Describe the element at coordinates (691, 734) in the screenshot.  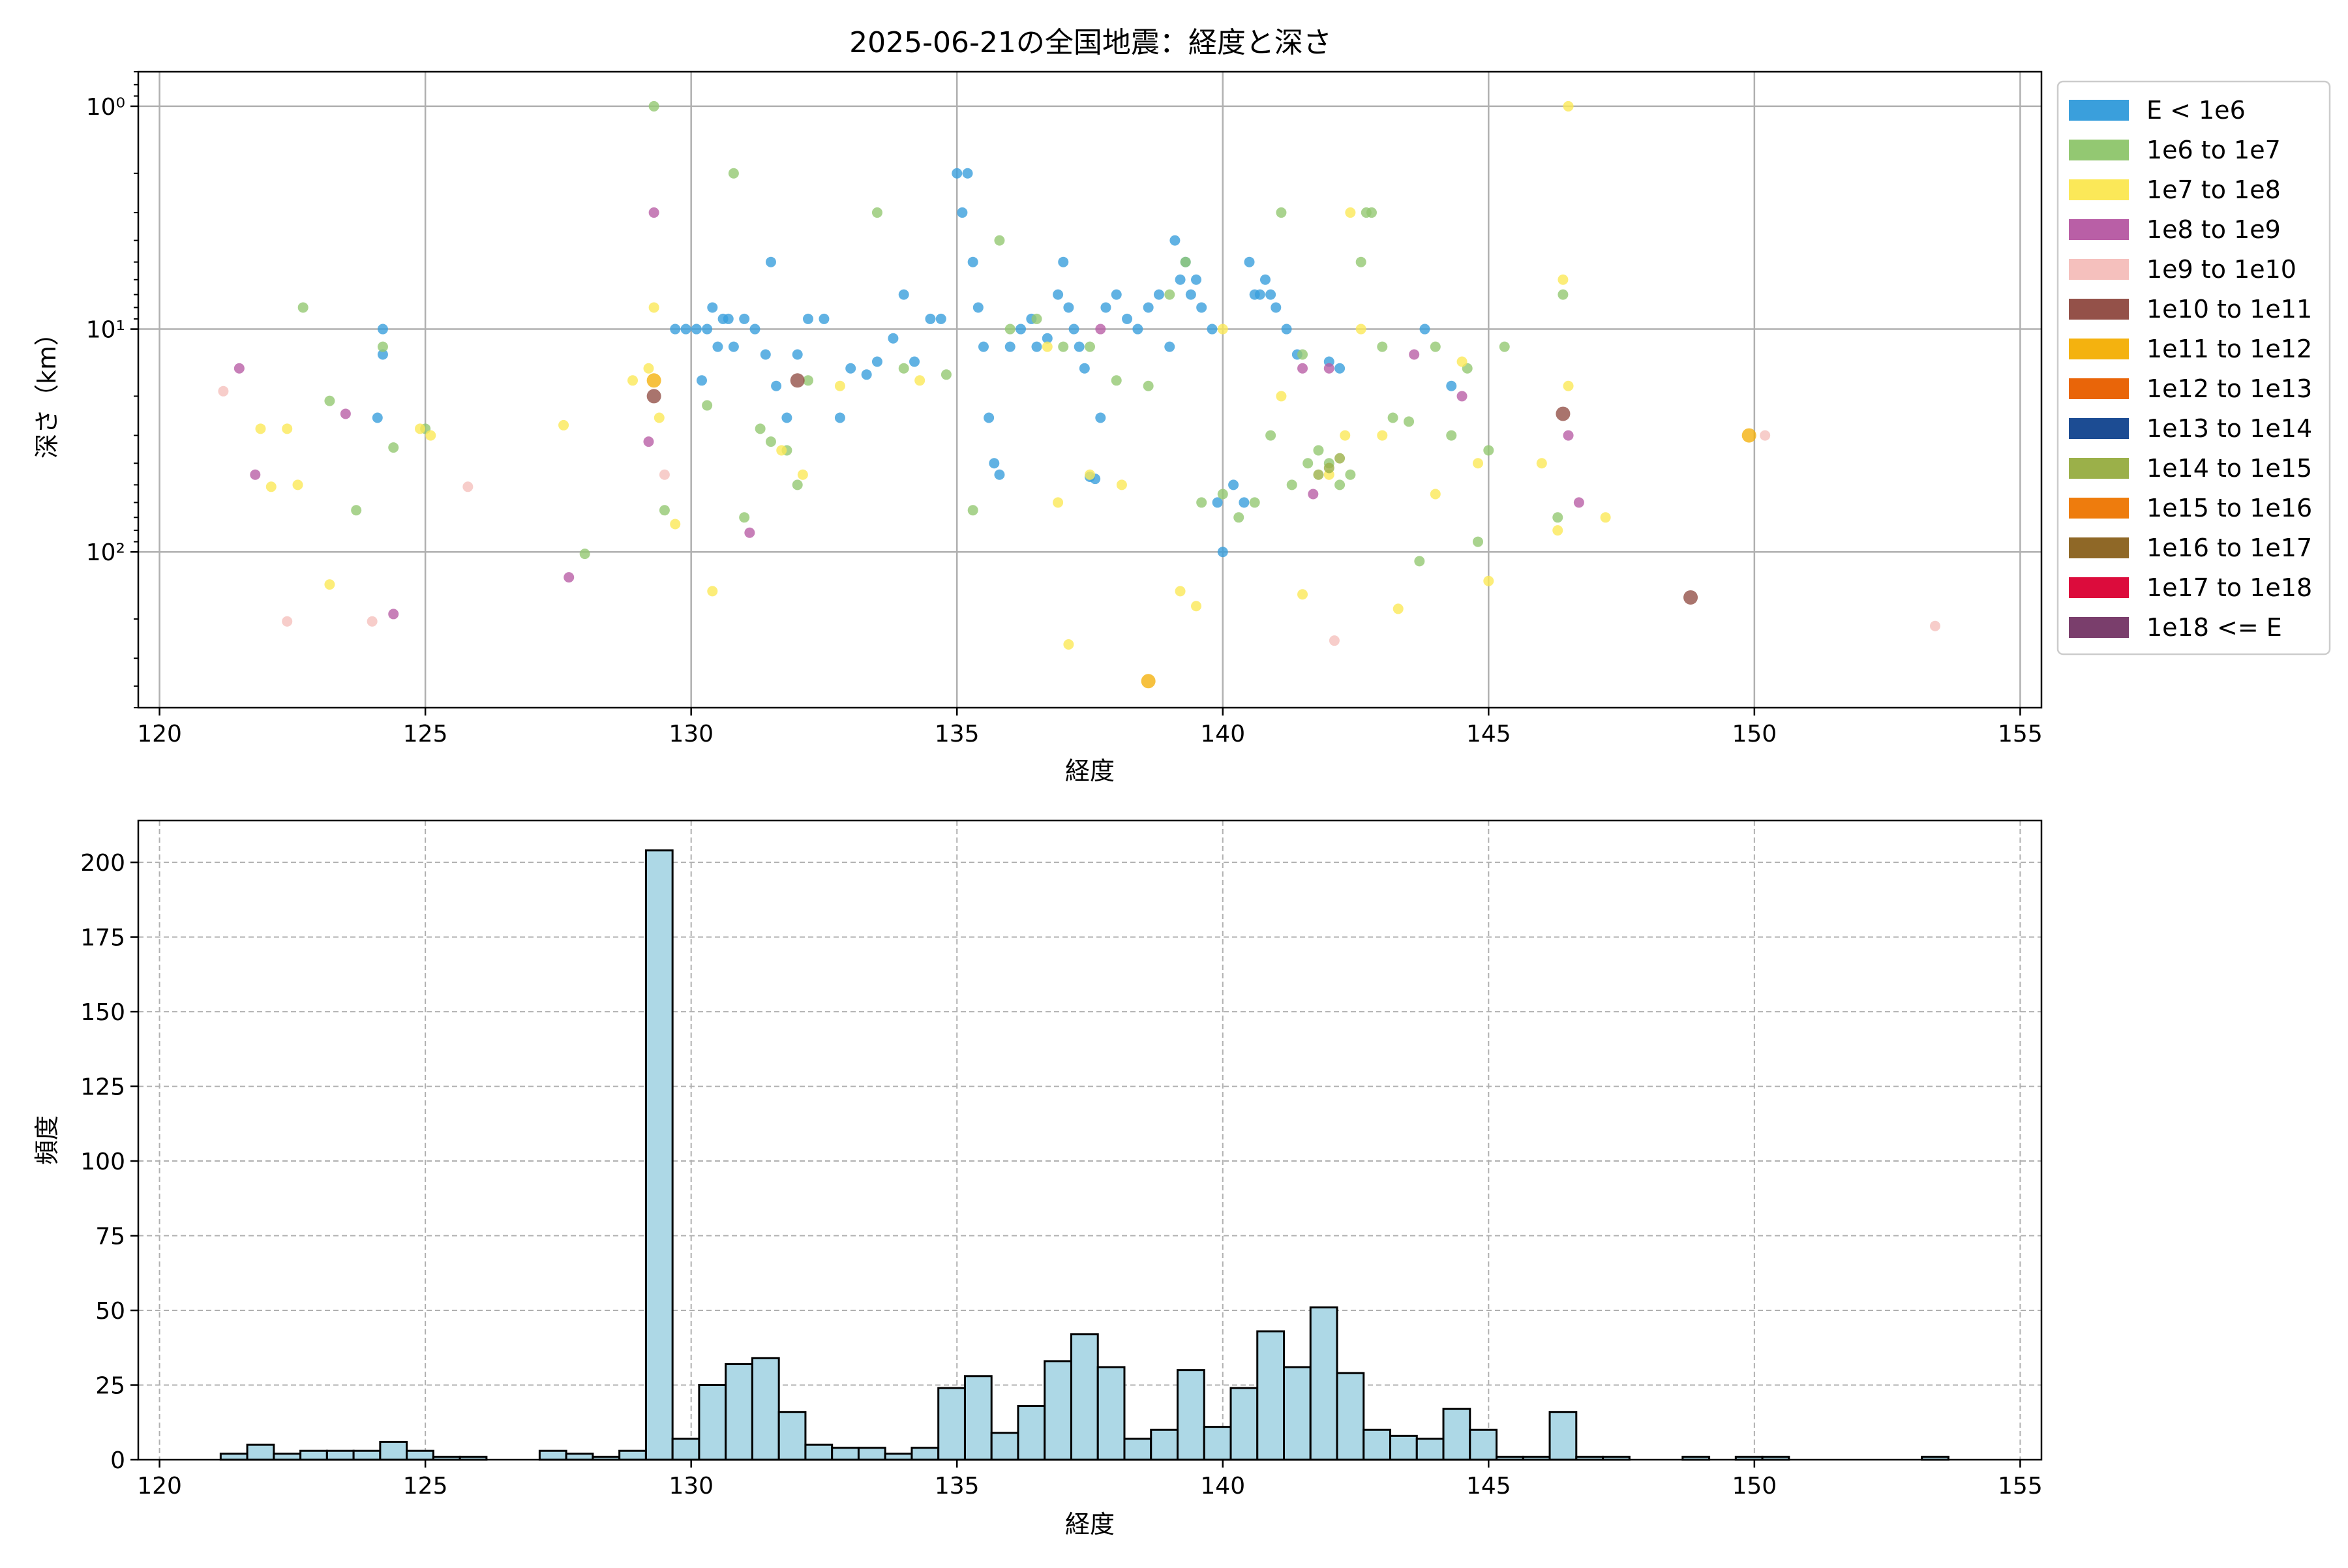
I see `scatter-xtick-label: 130` at that location.